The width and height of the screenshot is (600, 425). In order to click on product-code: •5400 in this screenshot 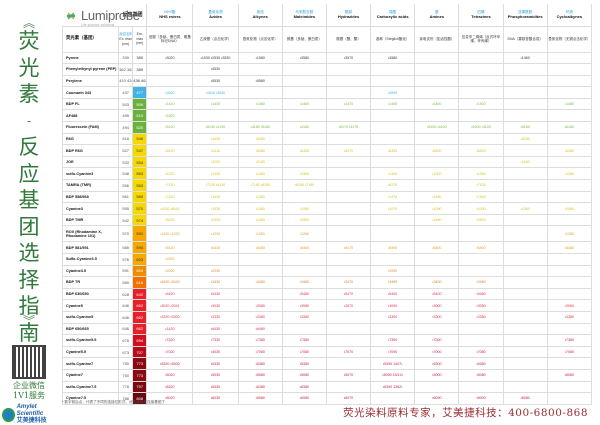, I will do `click(437, 294)`.